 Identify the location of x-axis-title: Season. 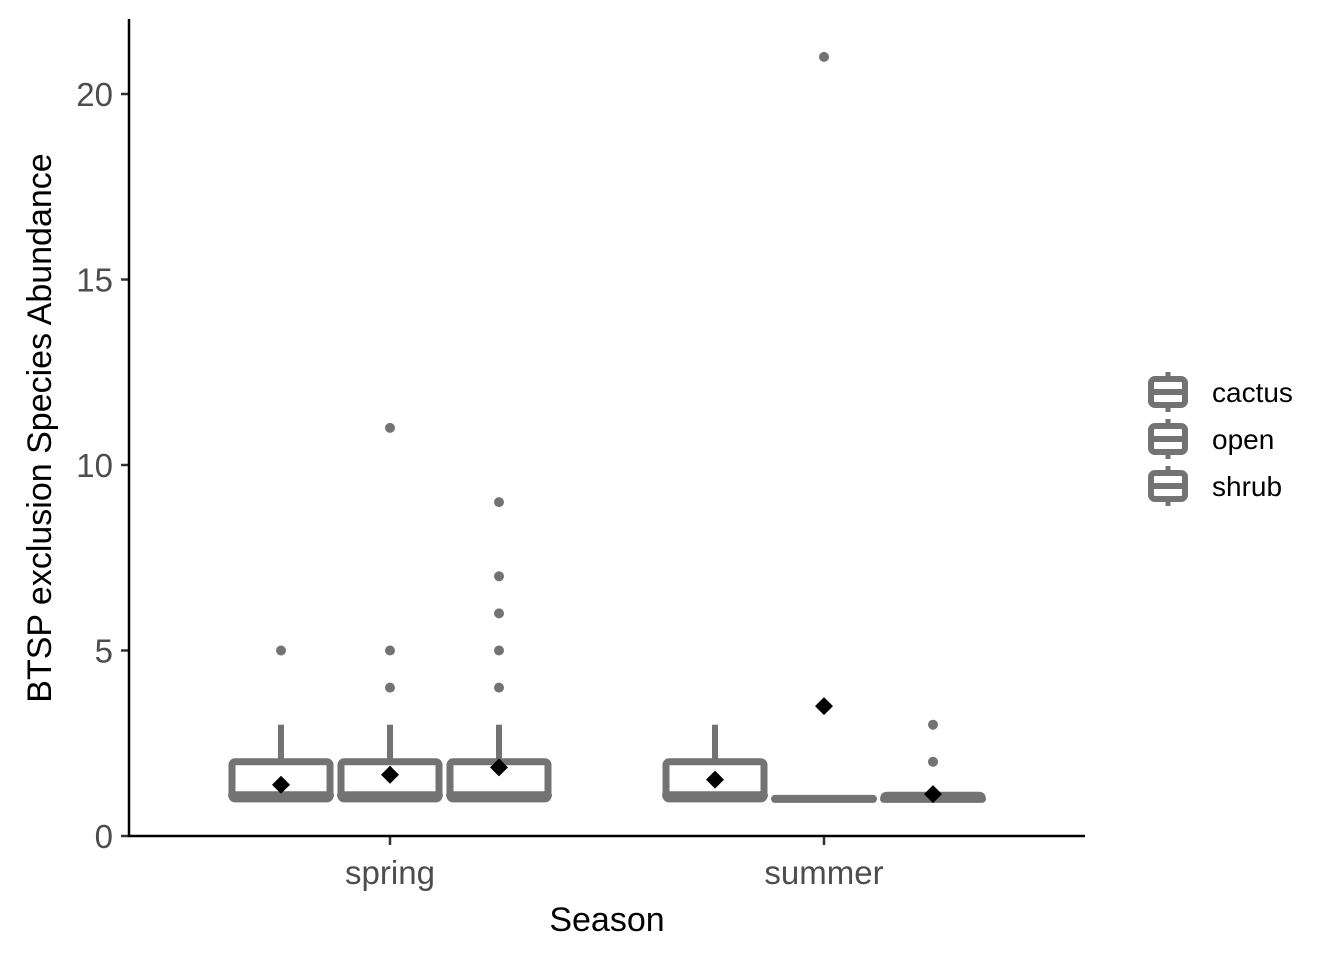
(606, 920).